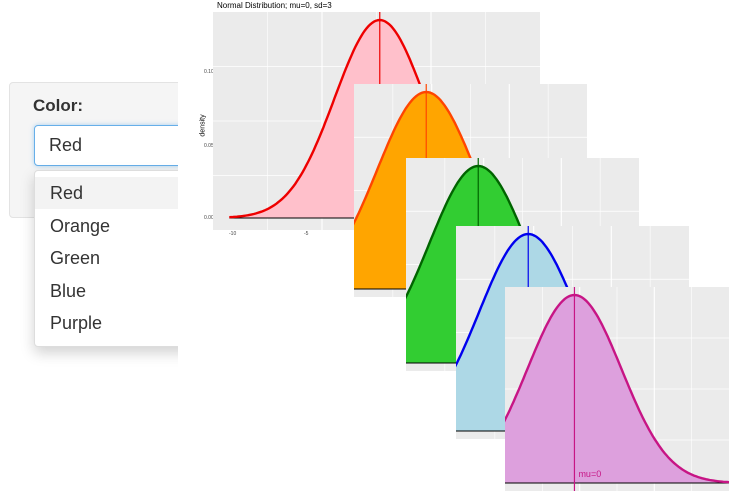  Describe the element at coordinates (209, 146) in the screenshot. I see `y-tick-label: 0.05` at that location.